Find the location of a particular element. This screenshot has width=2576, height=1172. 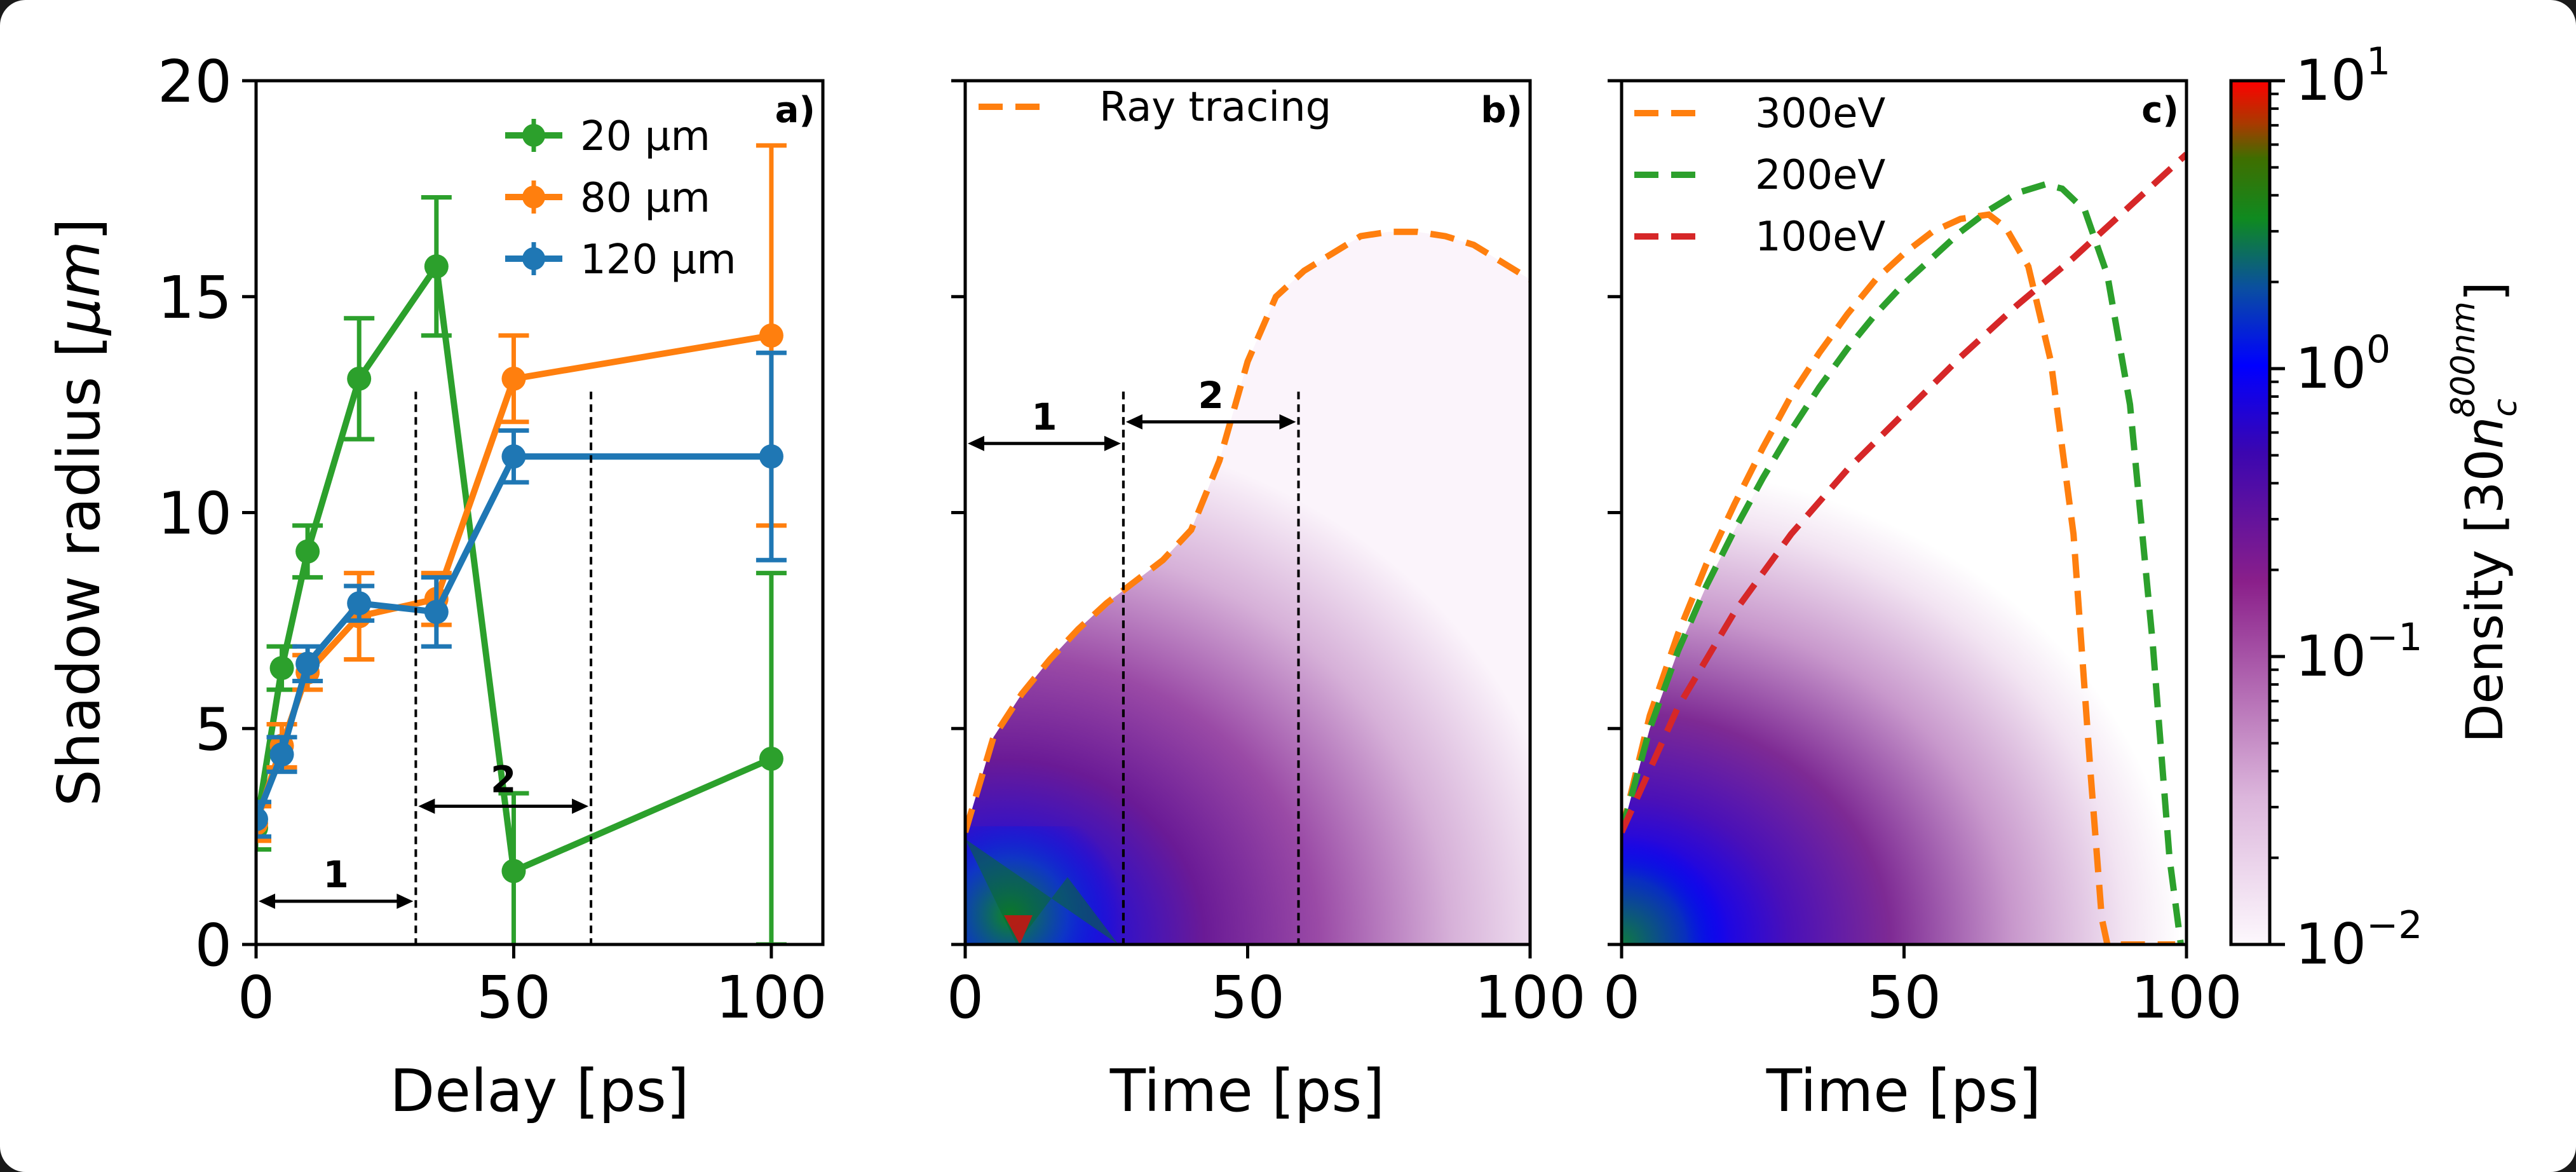

panel-c-plot-area is located at coordinates (1904, 547).